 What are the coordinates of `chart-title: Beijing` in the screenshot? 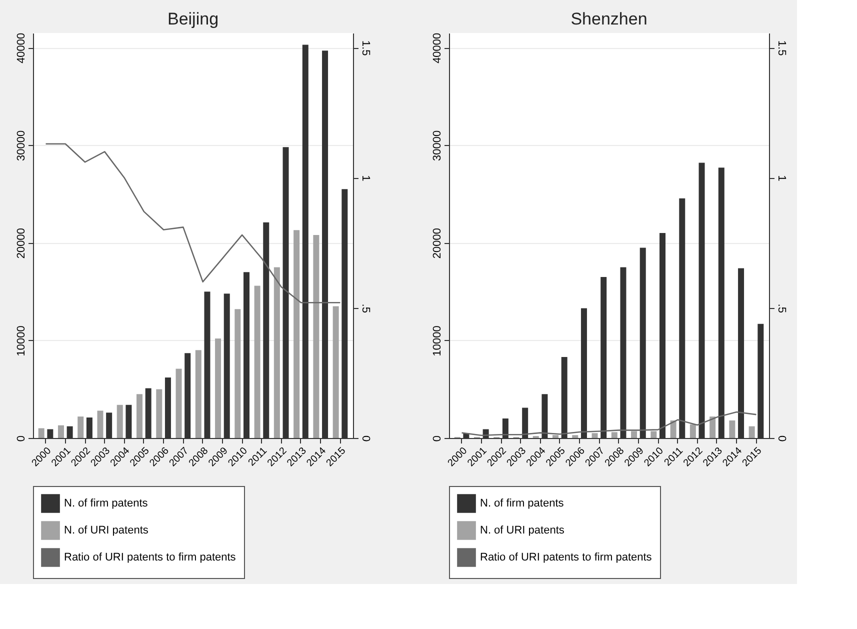 It's located at (193, 18).